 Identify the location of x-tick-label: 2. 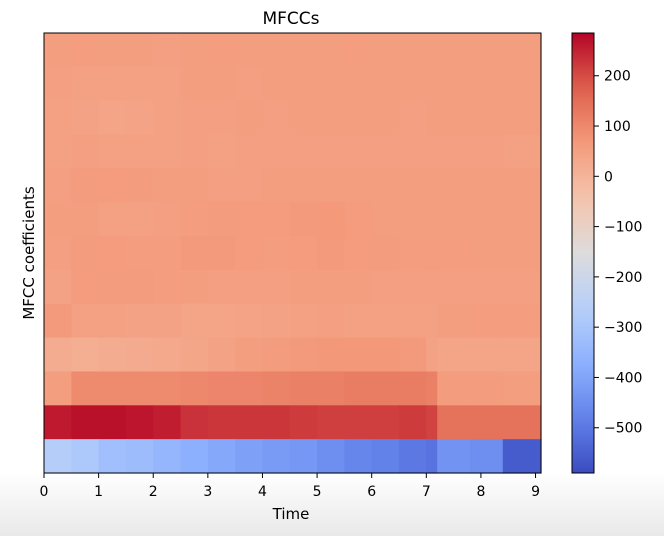
(153, 492).